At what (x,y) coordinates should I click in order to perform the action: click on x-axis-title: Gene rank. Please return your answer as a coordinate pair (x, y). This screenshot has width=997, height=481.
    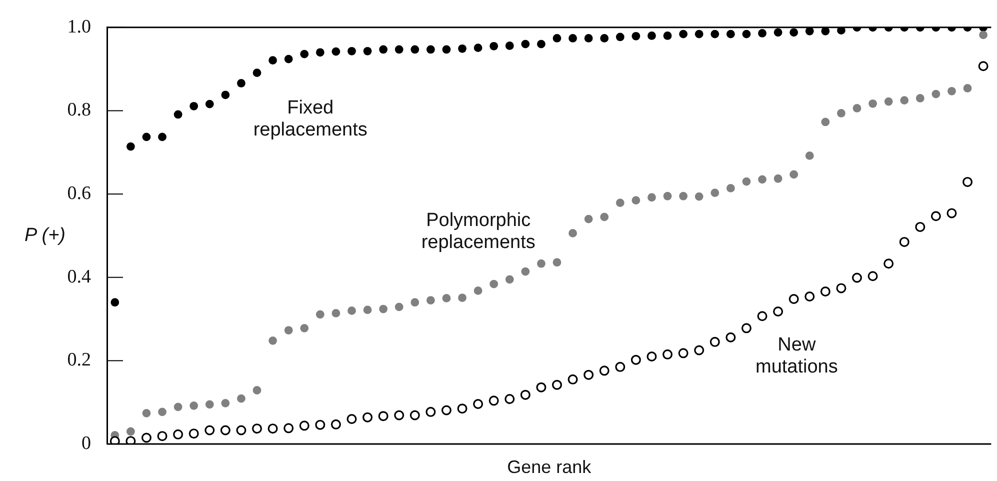
    Looking at the image, I should click on (549, 466).